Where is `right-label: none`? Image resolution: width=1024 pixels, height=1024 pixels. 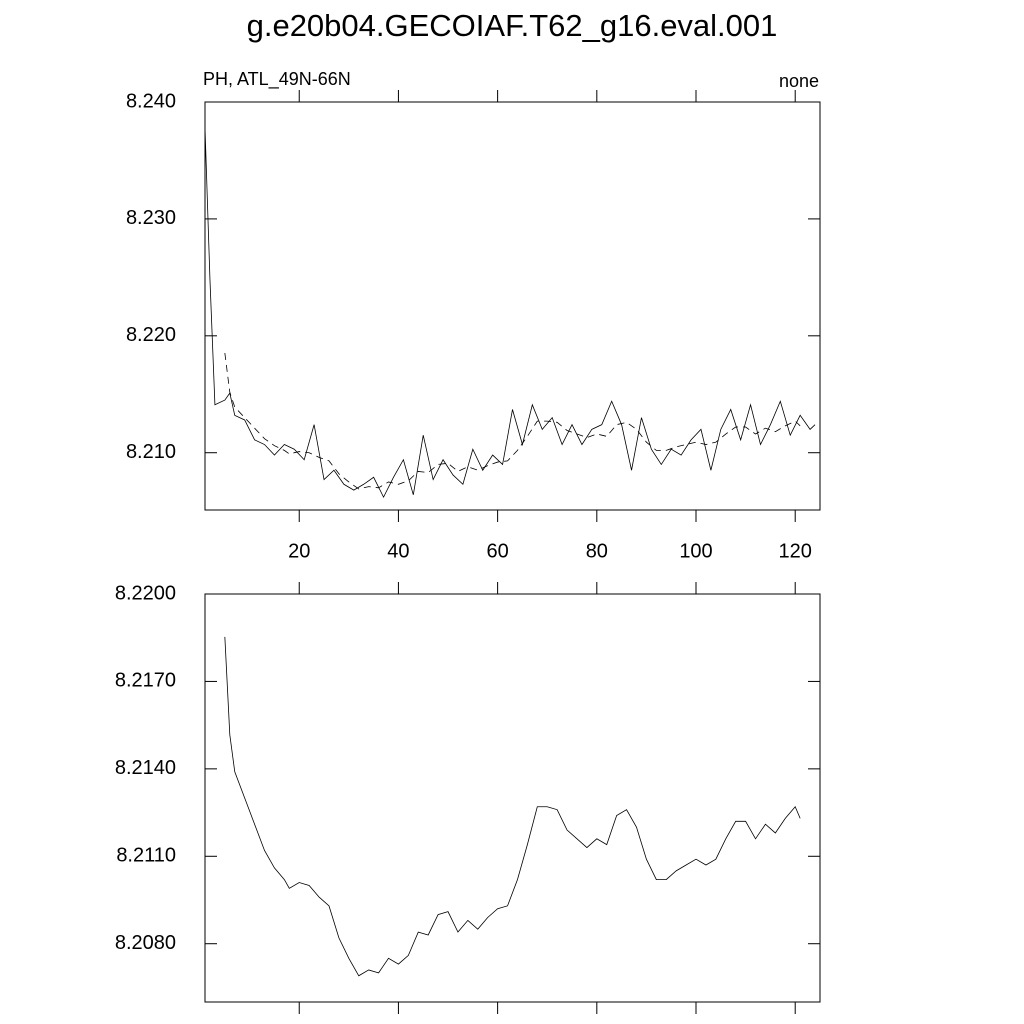
right-label: none is located at coordinates (799, 81).